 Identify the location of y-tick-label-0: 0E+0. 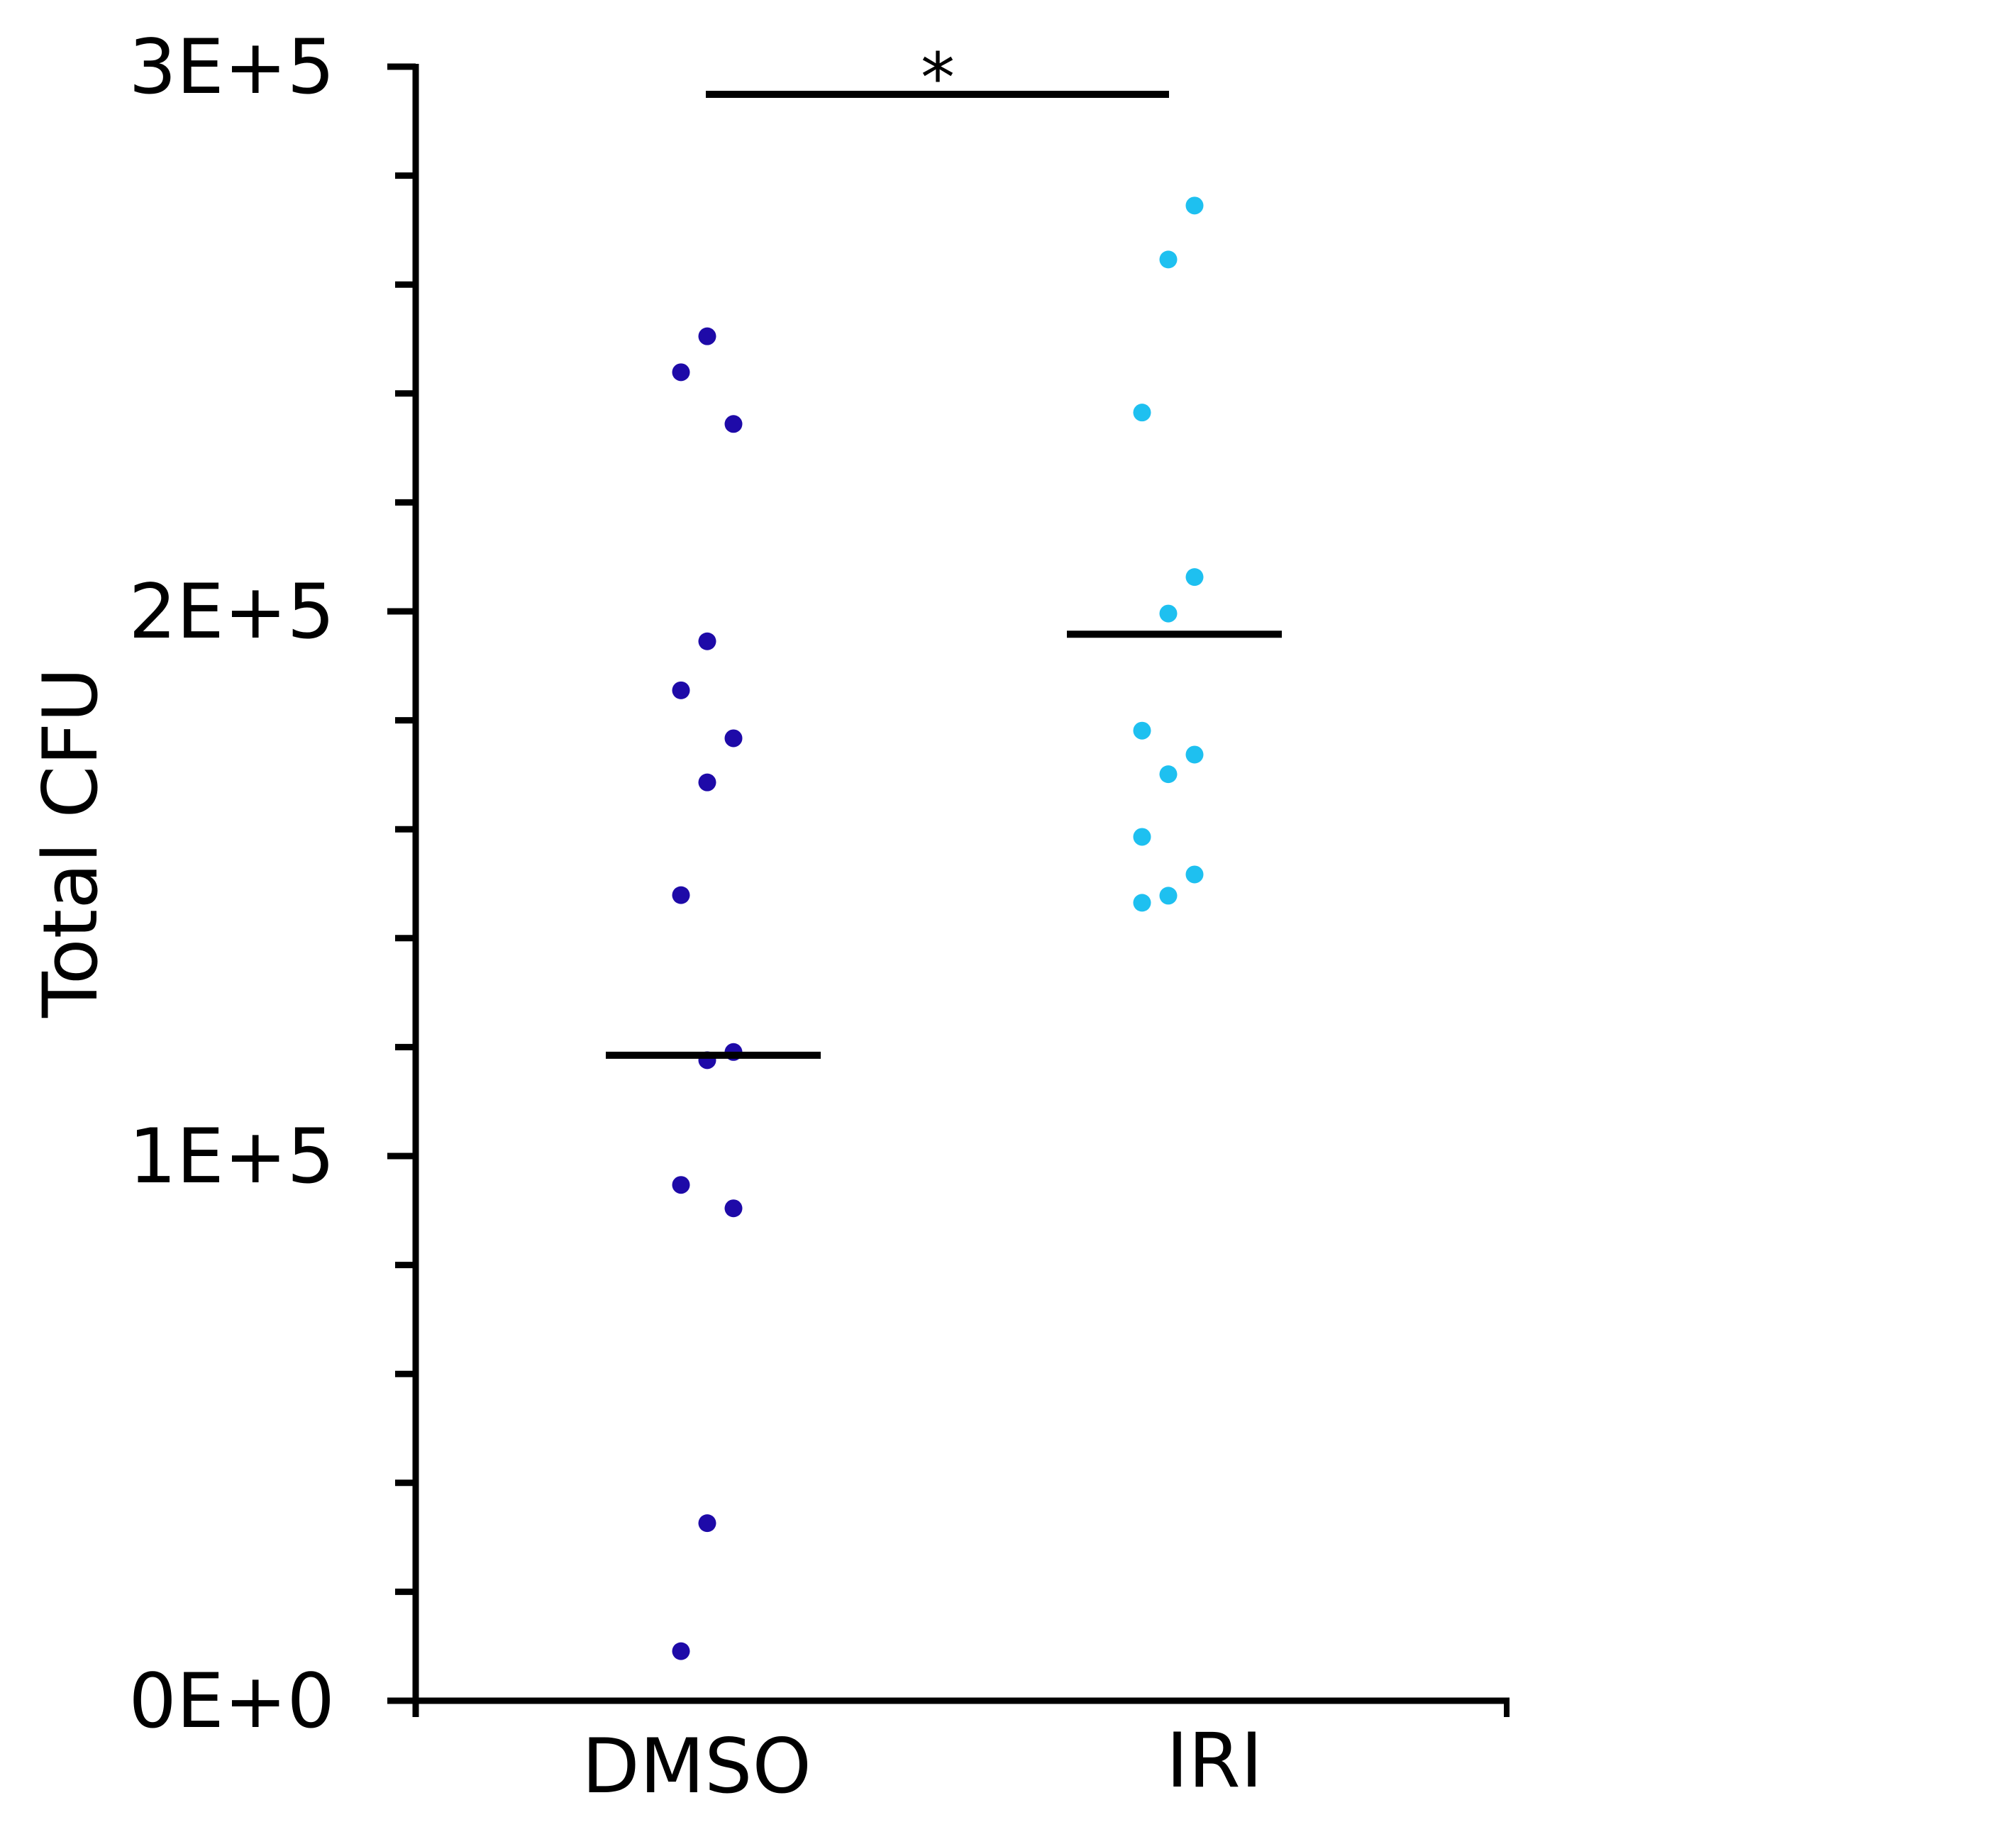
(232, 1701).